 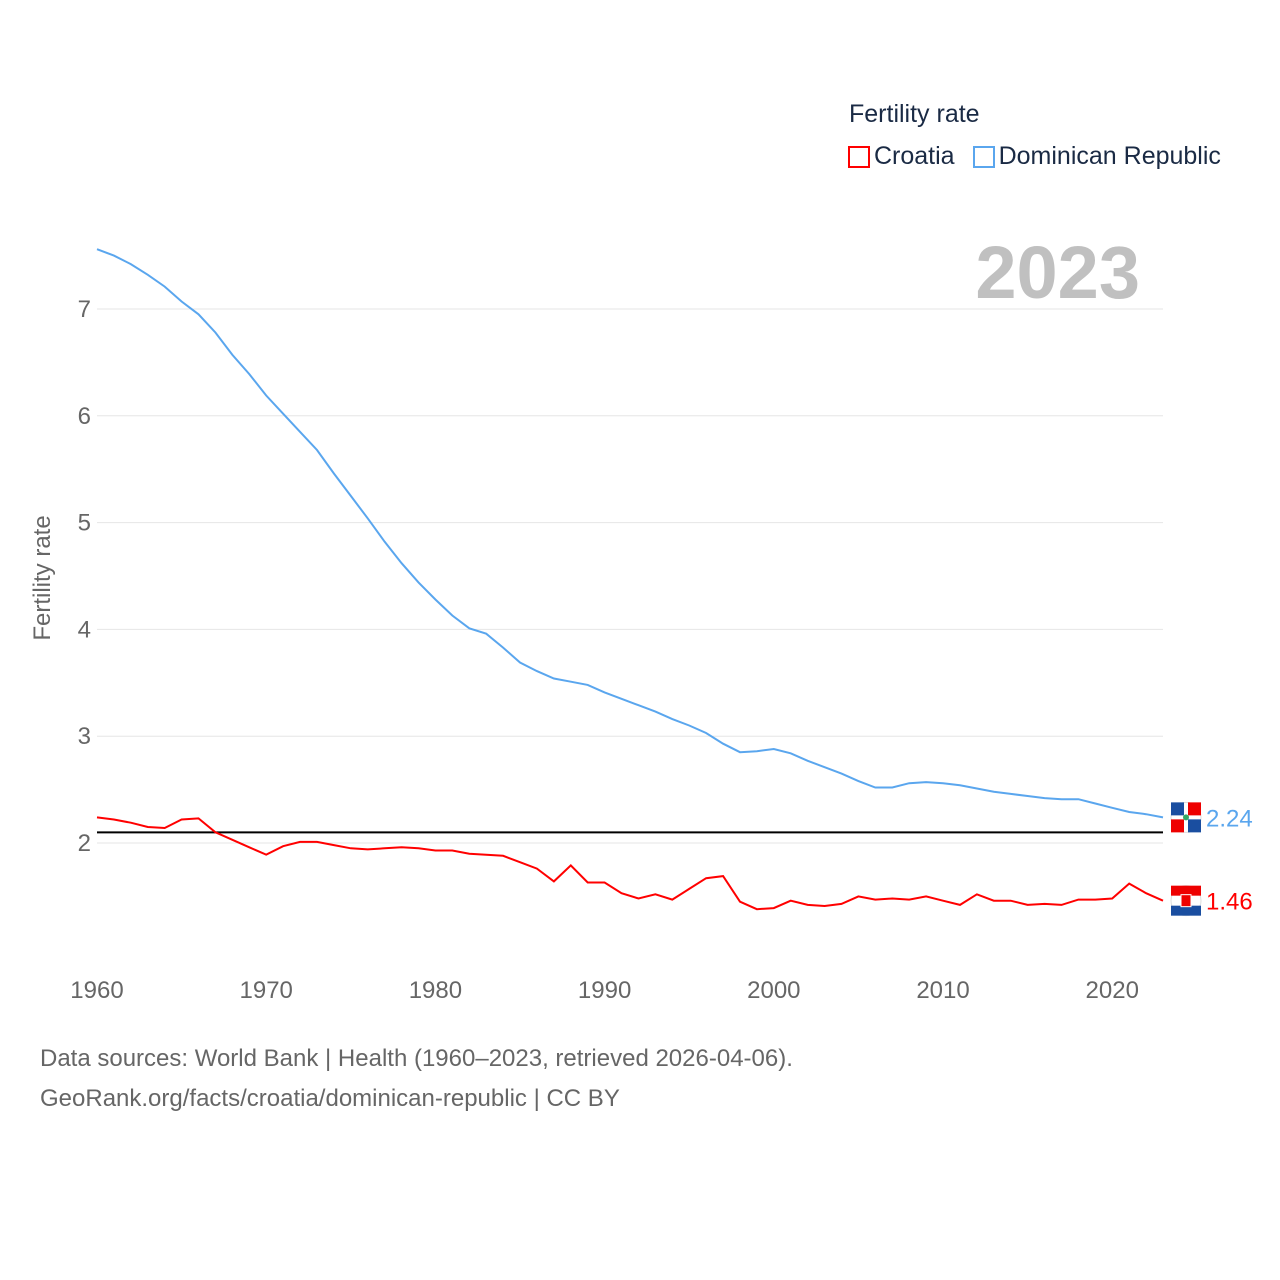 I want to click on legend-title: Fertility rate, so click(x=914, y=114).